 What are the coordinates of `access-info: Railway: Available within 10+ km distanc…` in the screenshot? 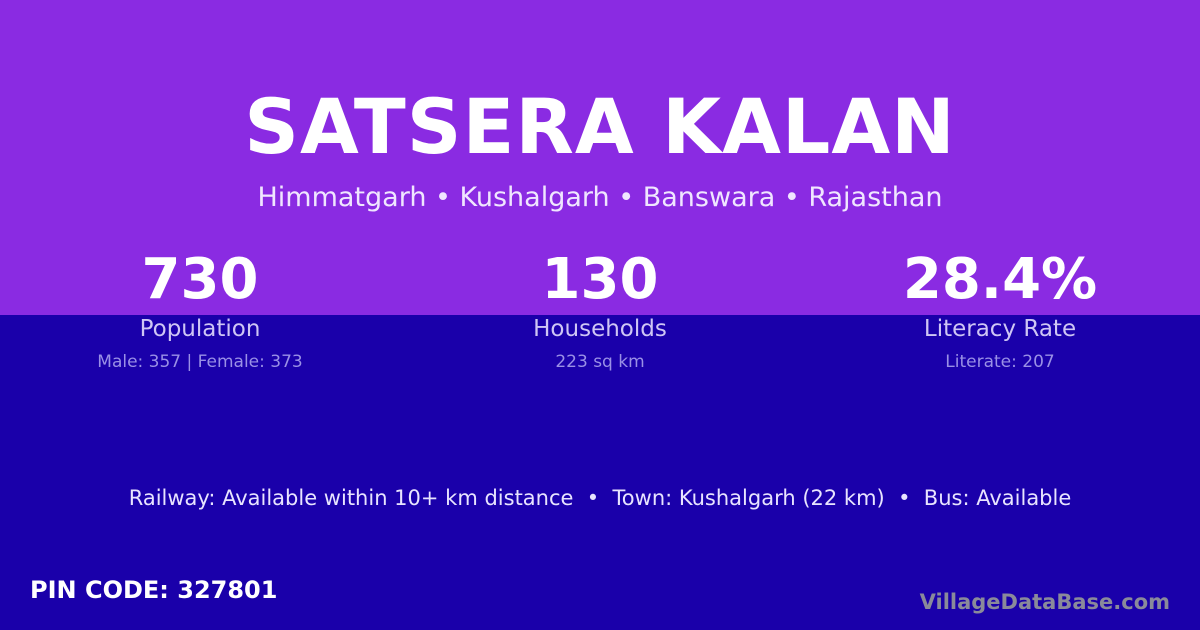 It's located at (600, 498).